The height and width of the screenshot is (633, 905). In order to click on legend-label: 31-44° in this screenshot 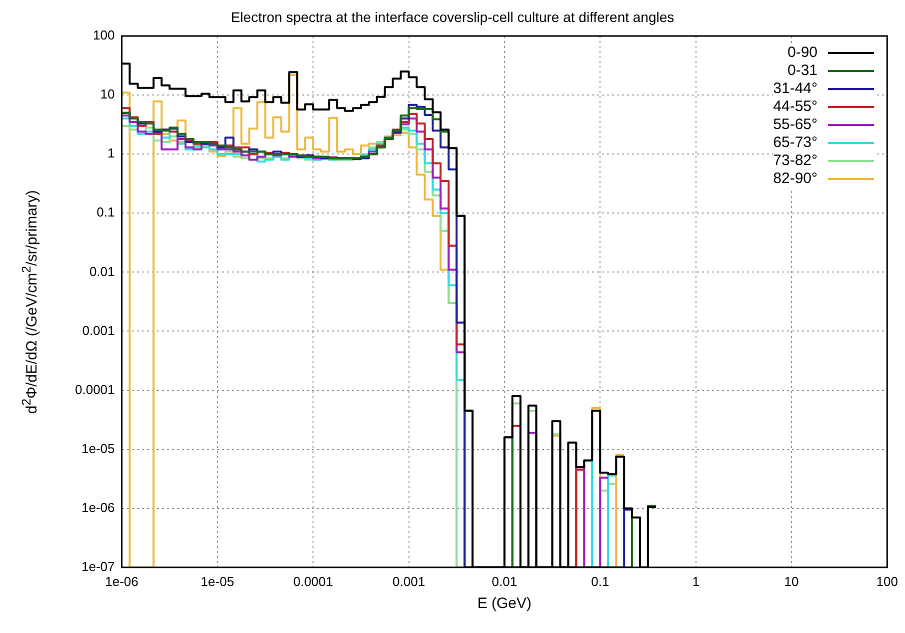, I will do `click(795, 89)`.